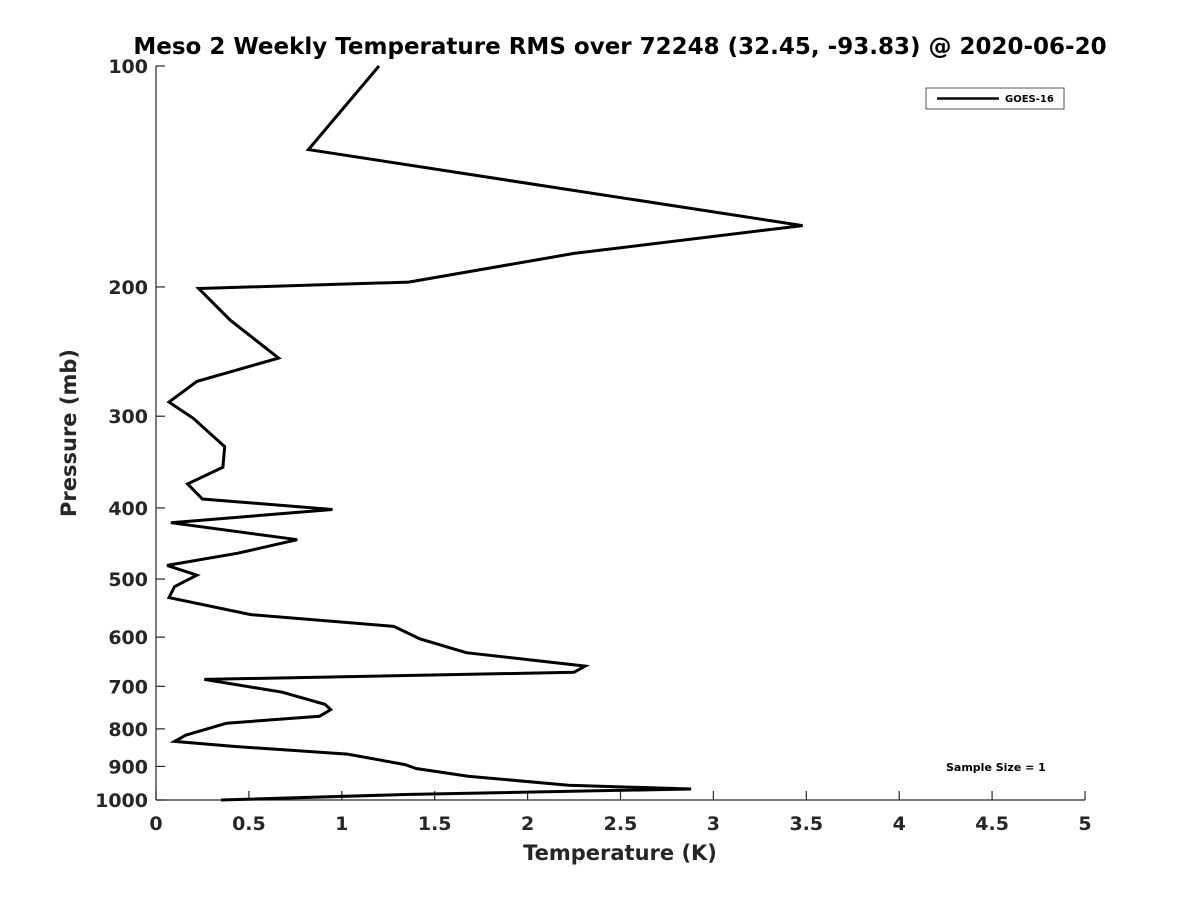  Describe the element at coordinates (249, 824) in the screenshot. I see `x-tick-label: 0.5` at that location.